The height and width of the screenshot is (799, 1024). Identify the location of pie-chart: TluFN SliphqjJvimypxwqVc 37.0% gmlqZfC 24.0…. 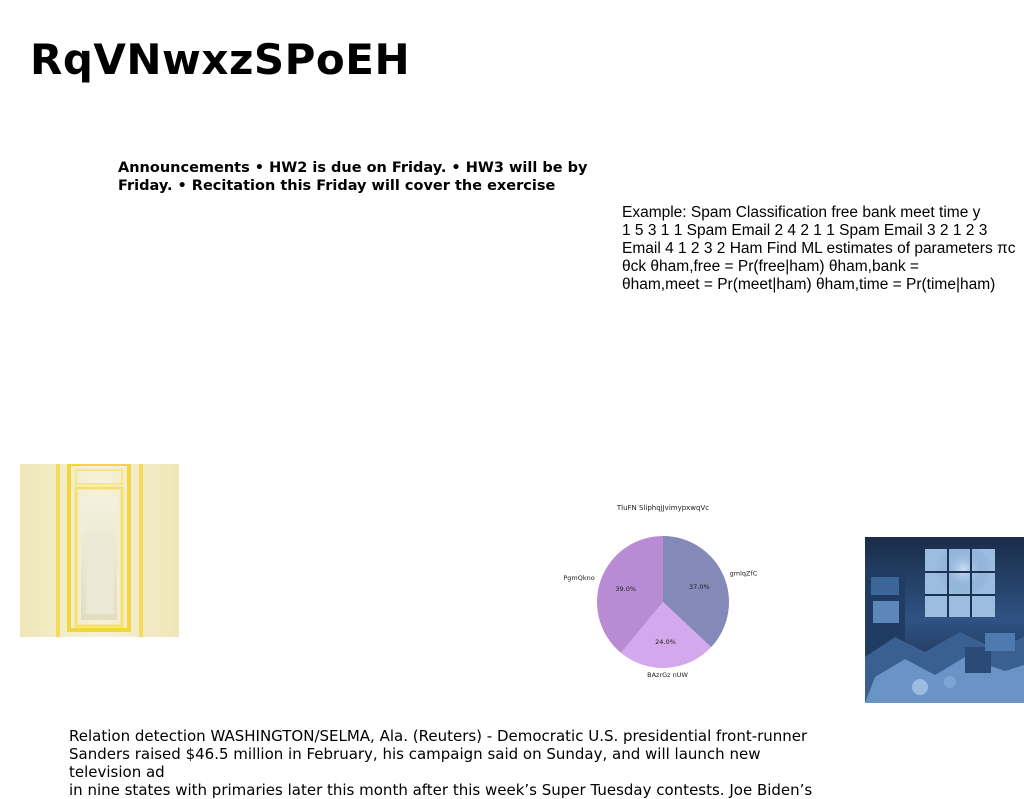
(665, 597).